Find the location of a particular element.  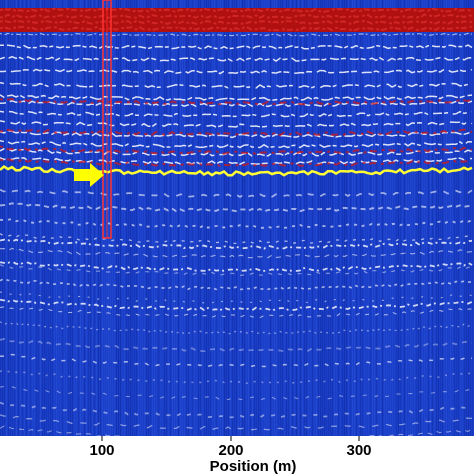

x-tick-marks is located at coordinates (230, 438).